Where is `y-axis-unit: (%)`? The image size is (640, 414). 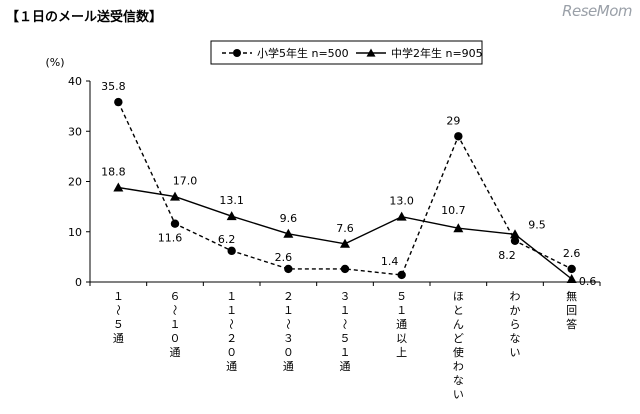 y-axis-unit: (%) is located at coordinates (54, 62).